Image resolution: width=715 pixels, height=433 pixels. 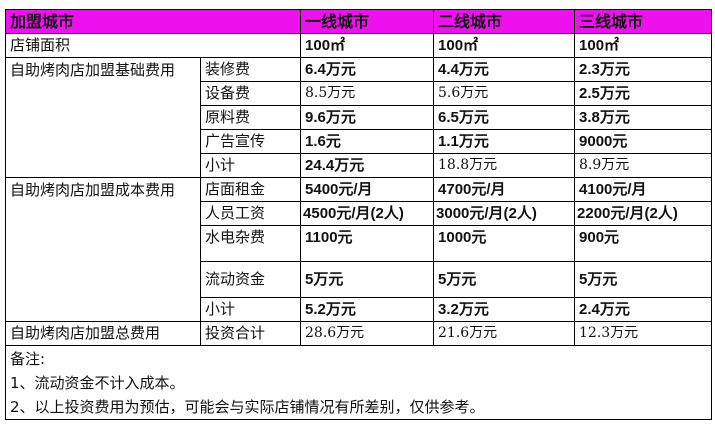 I want to click on group-label: 自助烤肉店加盟总费用, so click(x=103, y=333).